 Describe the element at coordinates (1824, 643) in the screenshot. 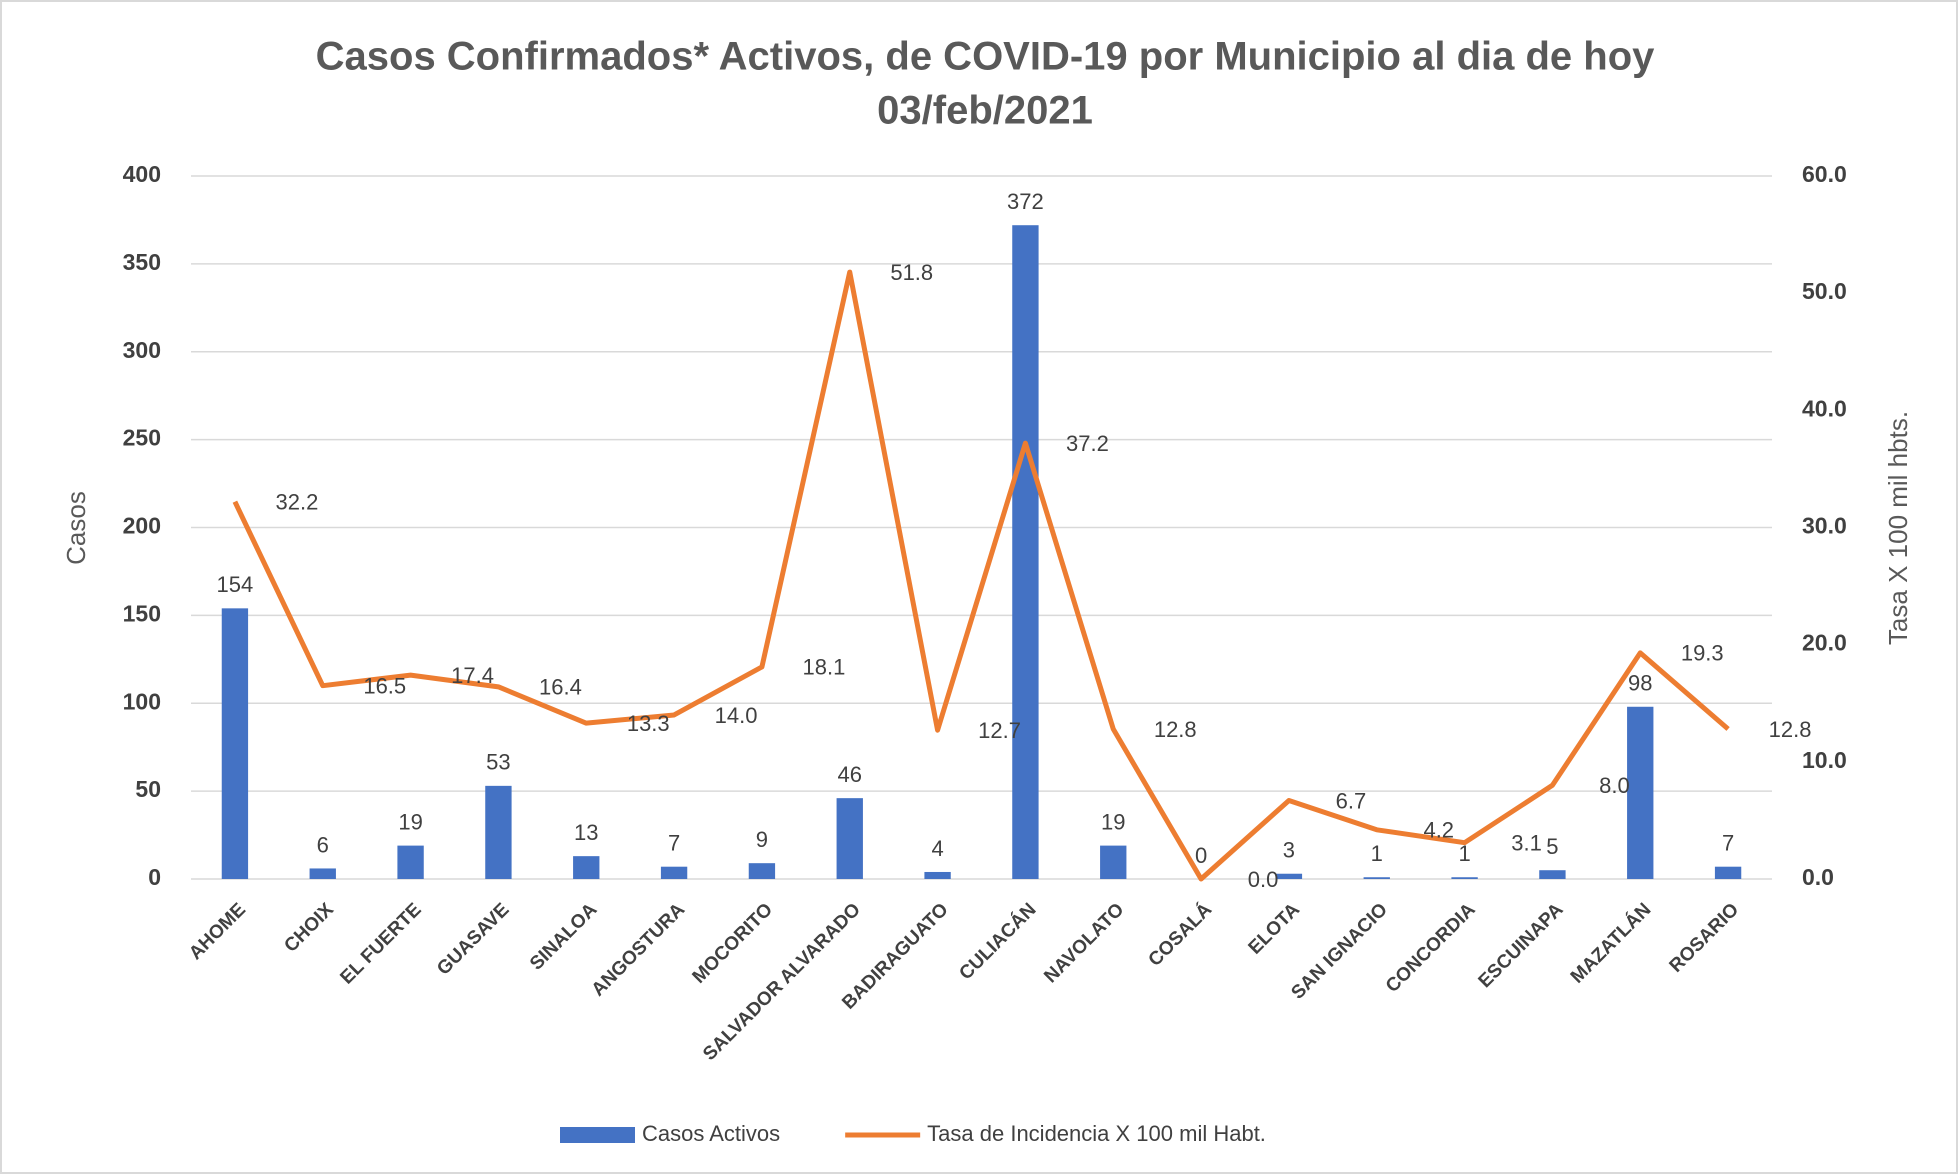

I see `y2-tick-label: 20.0` at that location.